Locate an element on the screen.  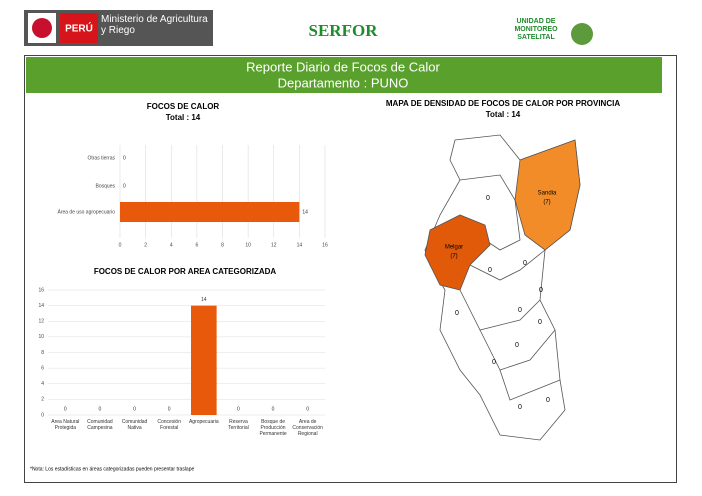
x-label-wrap: Agropecuaria is located at coordinates (203, 422).